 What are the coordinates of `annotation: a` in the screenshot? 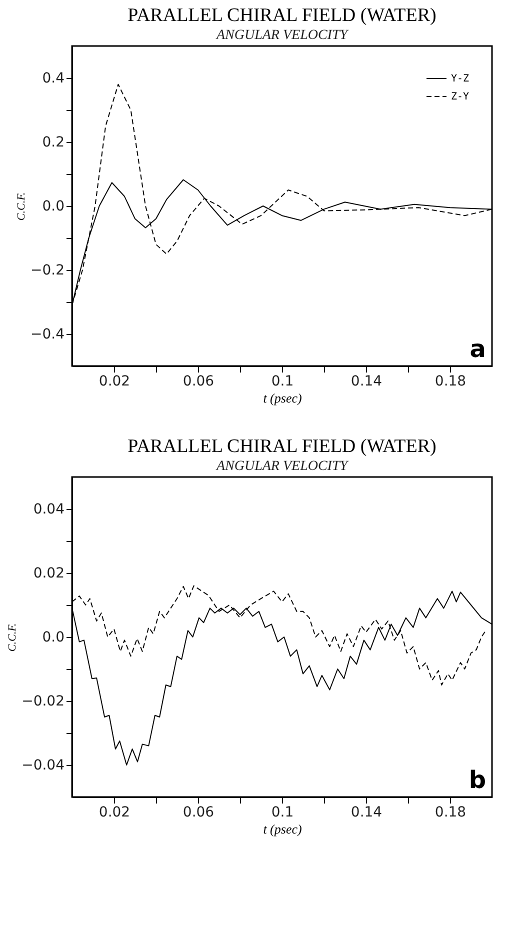 It's located at (478, 349).